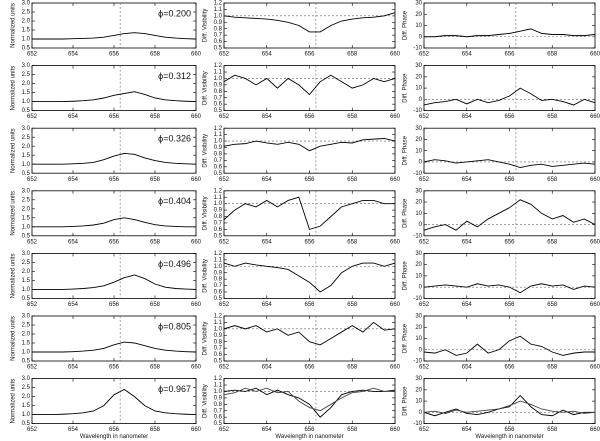  What do you see at coordinates (174, 201) in the screenshot?
I see `phase-annotation: ϕ=0.404` at bounding box center [174, 201].